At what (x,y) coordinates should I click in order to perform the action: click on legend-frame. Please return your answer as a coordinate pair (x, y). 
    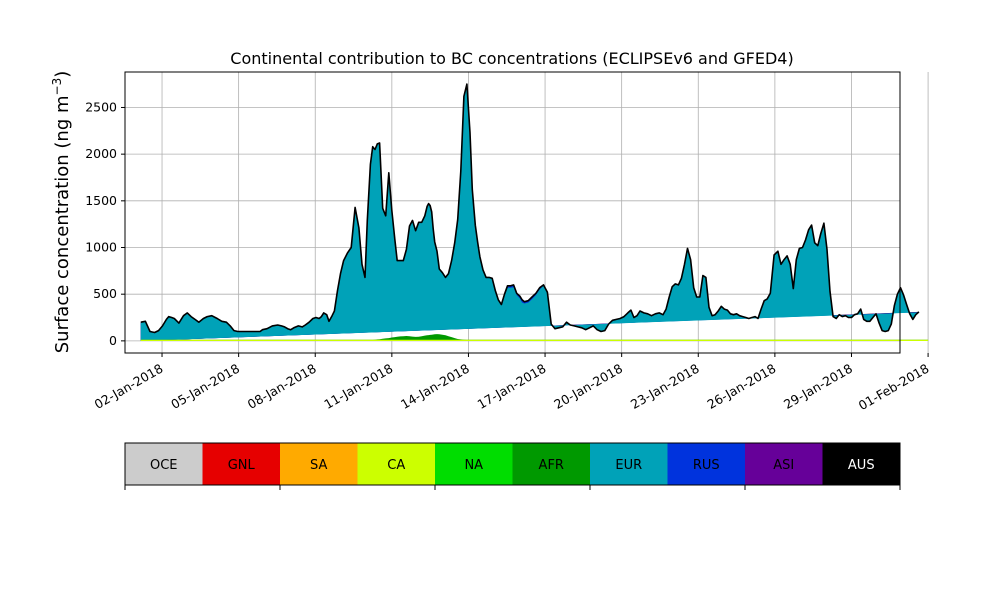
    Looking at the image, I should click on (512, 464).